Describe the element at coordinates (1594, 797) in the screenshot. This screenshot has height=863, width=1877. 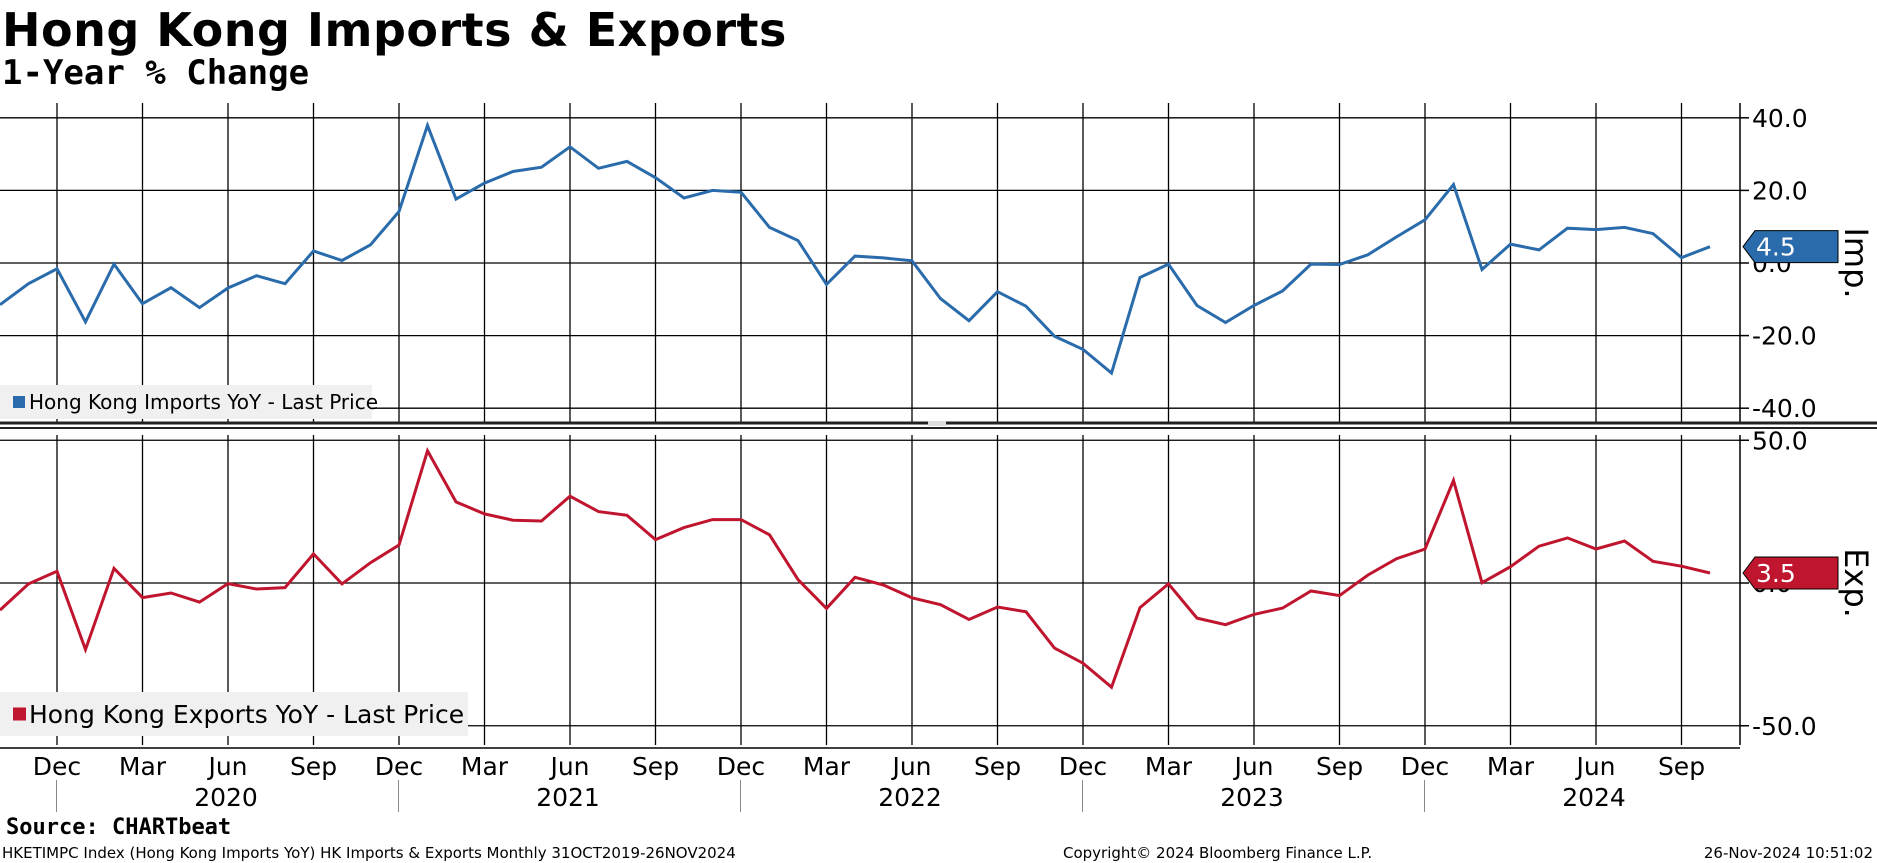
I see `year-label: 2024` at that location.